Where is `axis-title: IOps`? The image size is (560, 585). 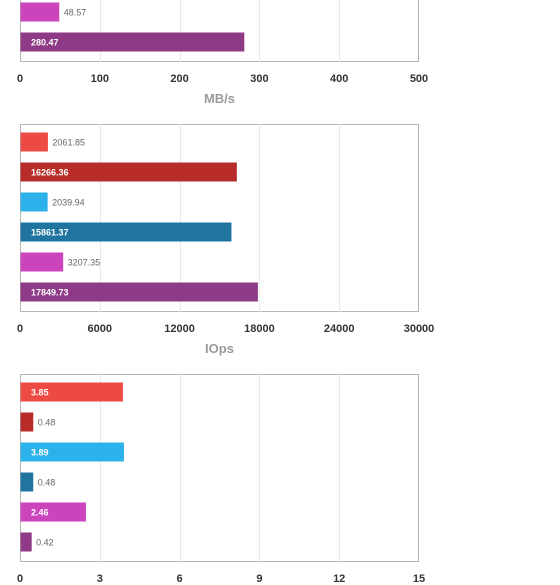
axis-title: IOps is located at coordinates (219, 348).